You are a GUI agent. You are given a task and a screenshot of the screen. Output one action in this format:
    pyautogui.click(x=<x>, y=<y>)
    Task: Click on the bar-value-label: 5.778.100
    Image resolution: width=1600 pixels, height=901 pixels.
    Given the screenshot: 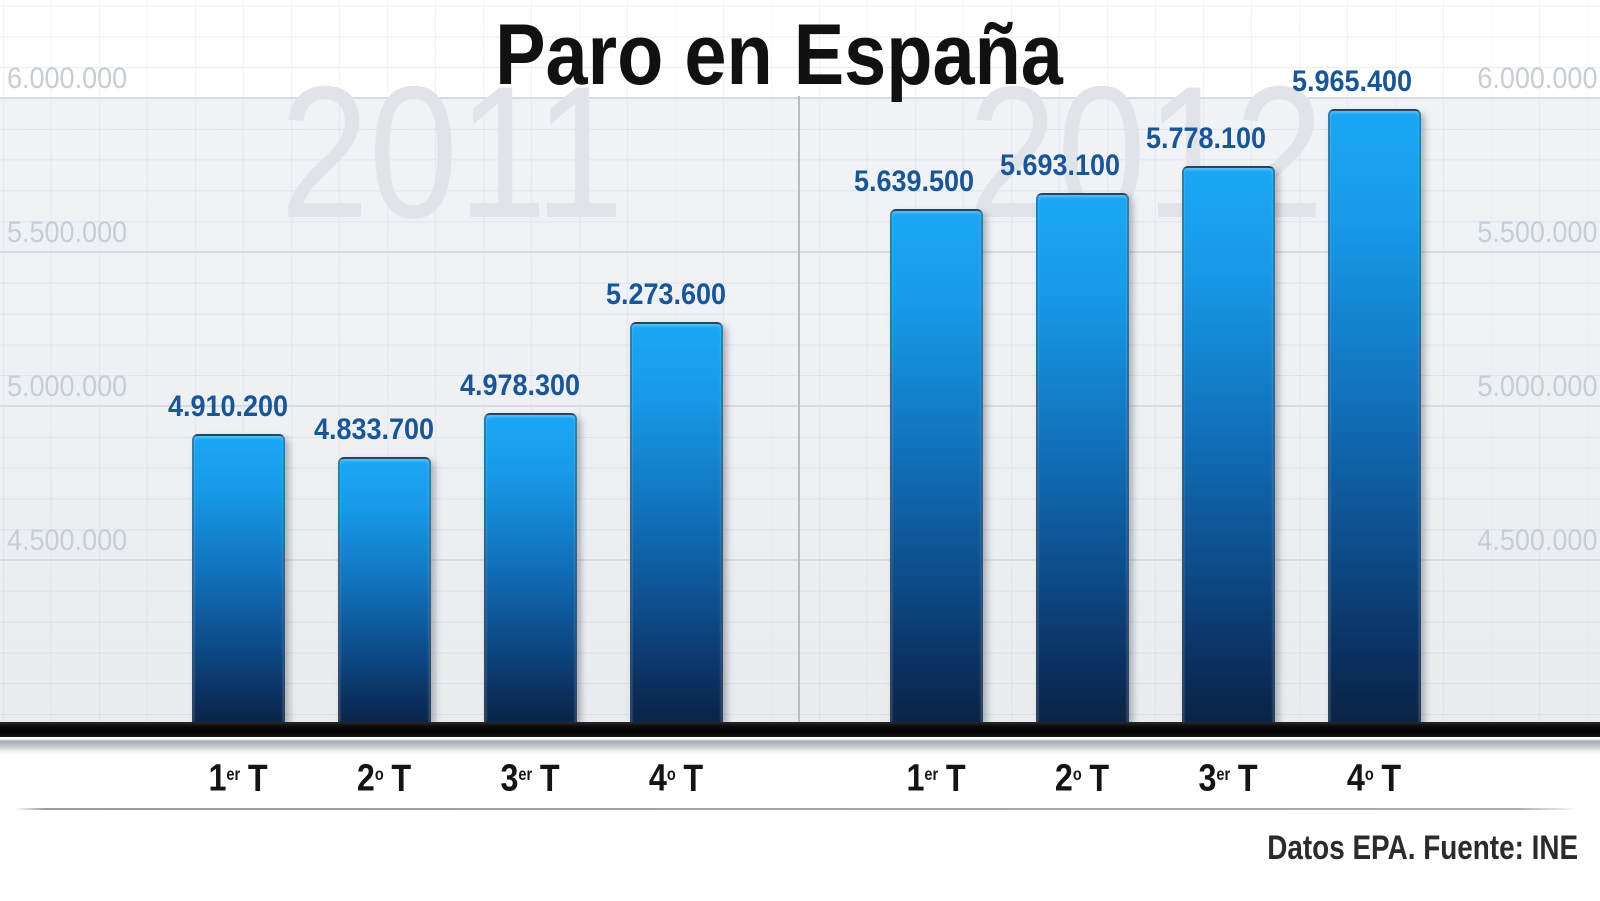 What is the action you would take?
    pyautogui.click(x=1206, y=139)
    